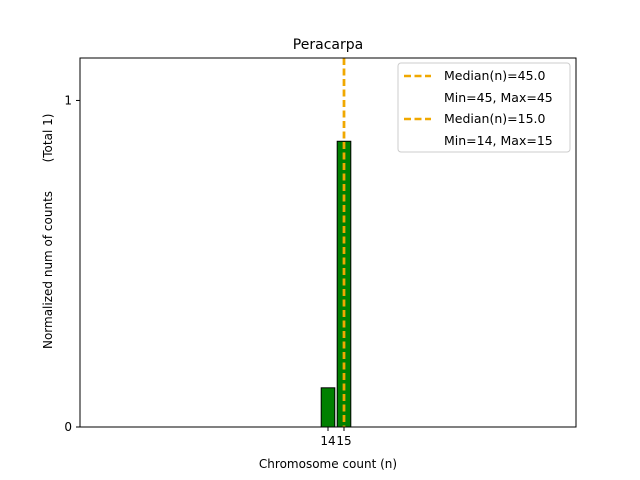 This screenshot has height=480, width=640. Describe the element at coordinates (494, 75) in the screenshot. I see `legend-entry-median-1: Median(n)=45.0` at that location.